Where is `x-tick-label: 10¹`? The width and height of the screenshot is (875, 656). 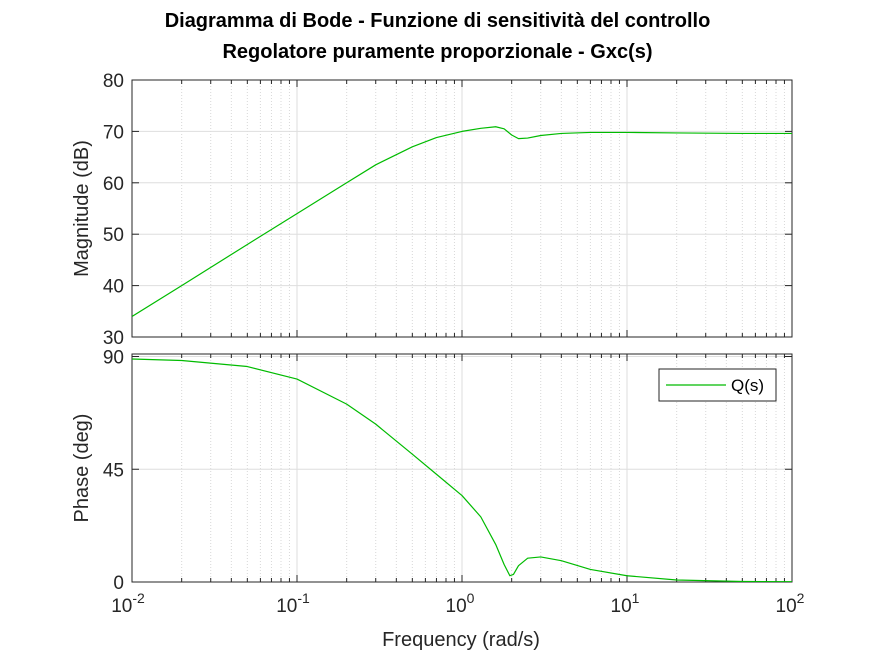 x-tick-label: 10¹ is located at coordinates (625, 603).